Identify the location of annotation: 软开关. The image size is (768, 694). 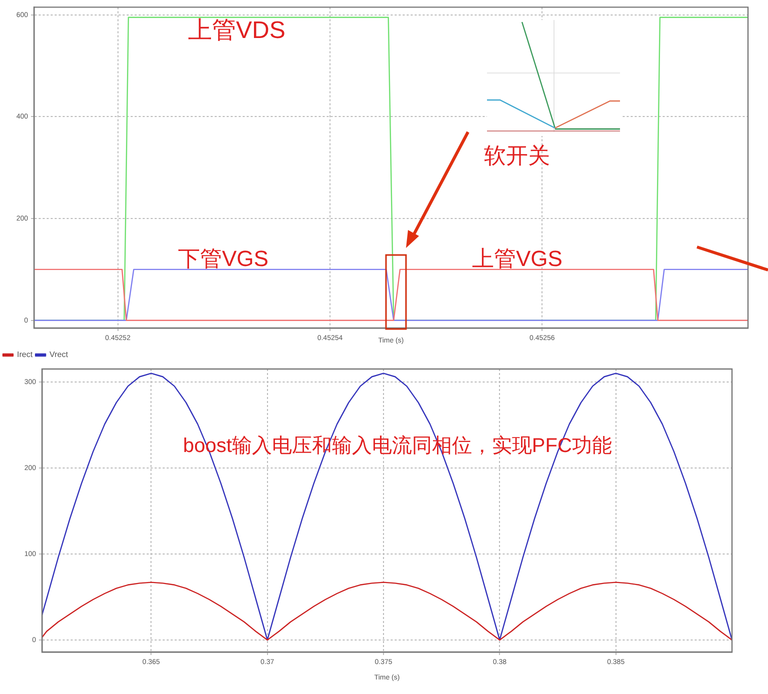
(517, 155).